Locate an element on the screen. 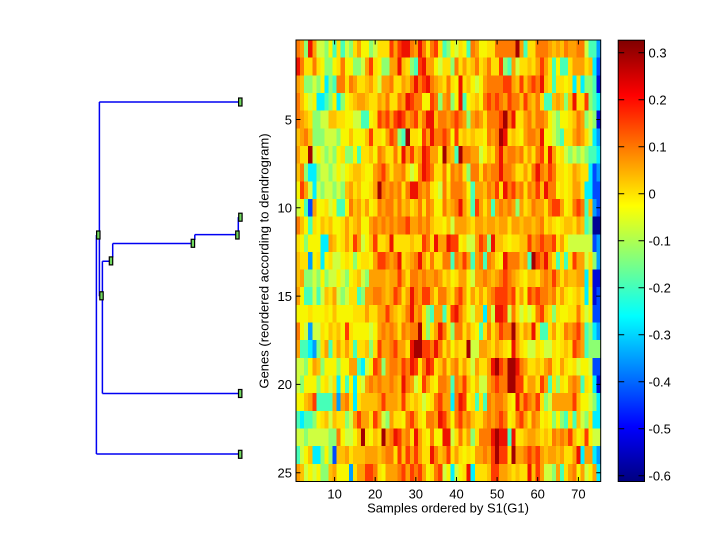 The width and height of the screenshot is (720, 540). svg-text: 0.3 is located at coordinates (658, 53).